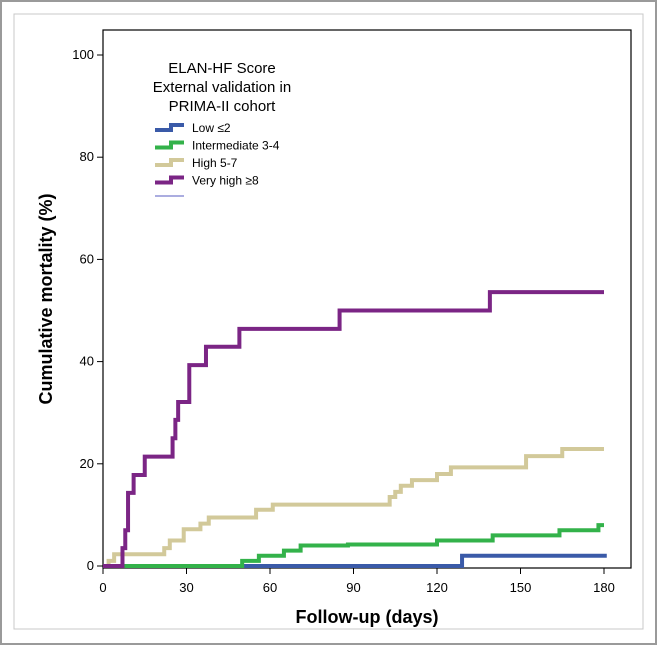  I want to click on legend-title-line-3: PRIMA-II cohort, so click(223, 106).